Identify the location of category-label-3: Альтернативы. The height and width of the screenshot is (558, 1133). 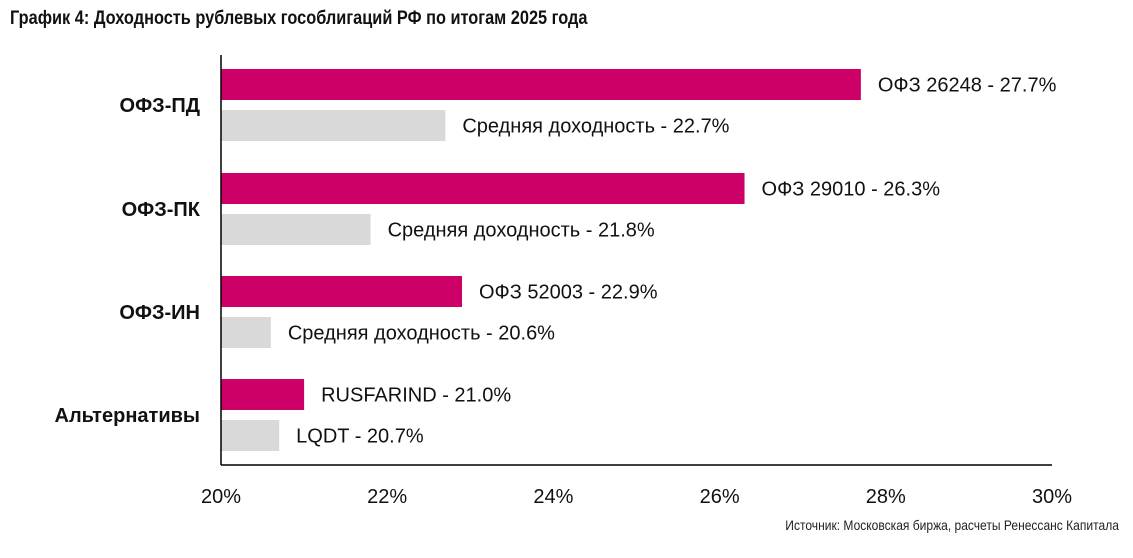
(128, 416).